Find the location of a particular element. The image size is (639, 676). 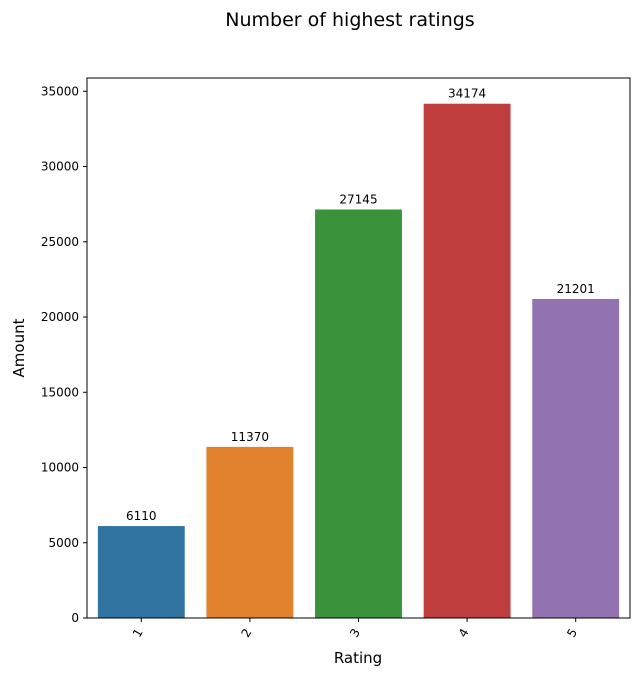

y-axis-label: Amount is located at coordinates (19, 347).